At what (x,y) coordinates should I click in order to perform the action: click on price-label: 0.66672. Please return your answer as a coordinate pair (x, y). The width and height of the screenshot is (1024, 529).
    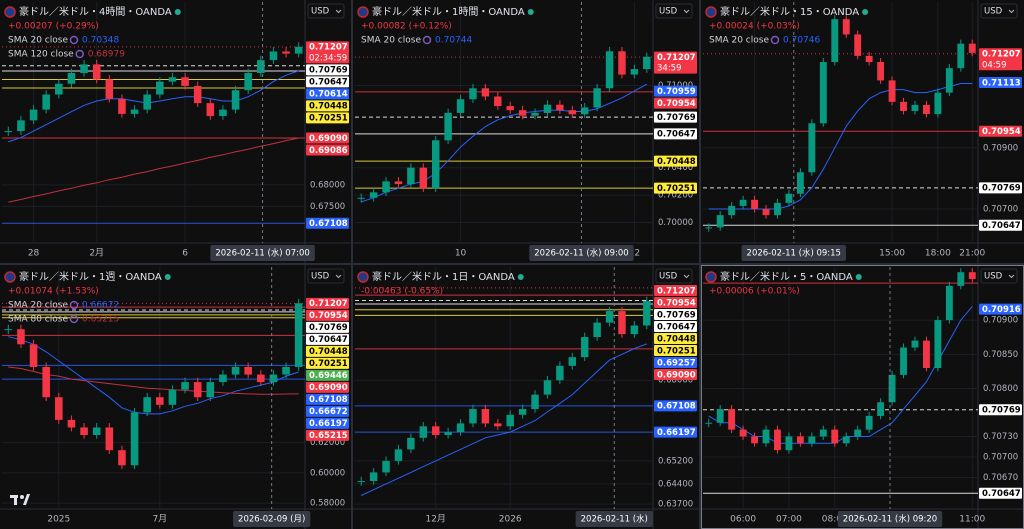
    Looking at the image, I should click on (328, 412).